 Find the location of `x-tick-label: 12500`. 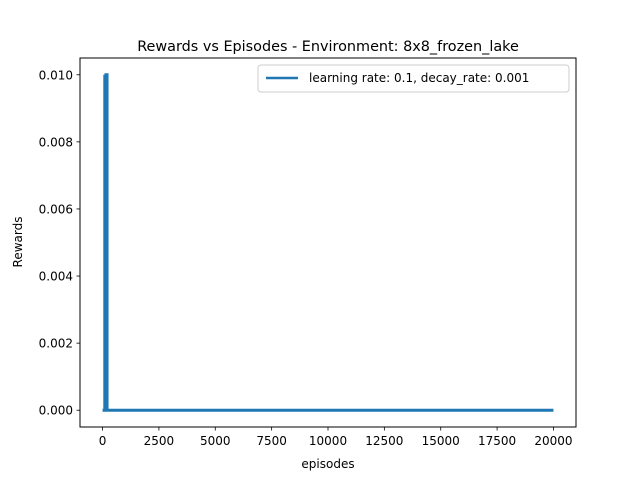

x-tick-label: 12500 is located at coordinates (384, 441).